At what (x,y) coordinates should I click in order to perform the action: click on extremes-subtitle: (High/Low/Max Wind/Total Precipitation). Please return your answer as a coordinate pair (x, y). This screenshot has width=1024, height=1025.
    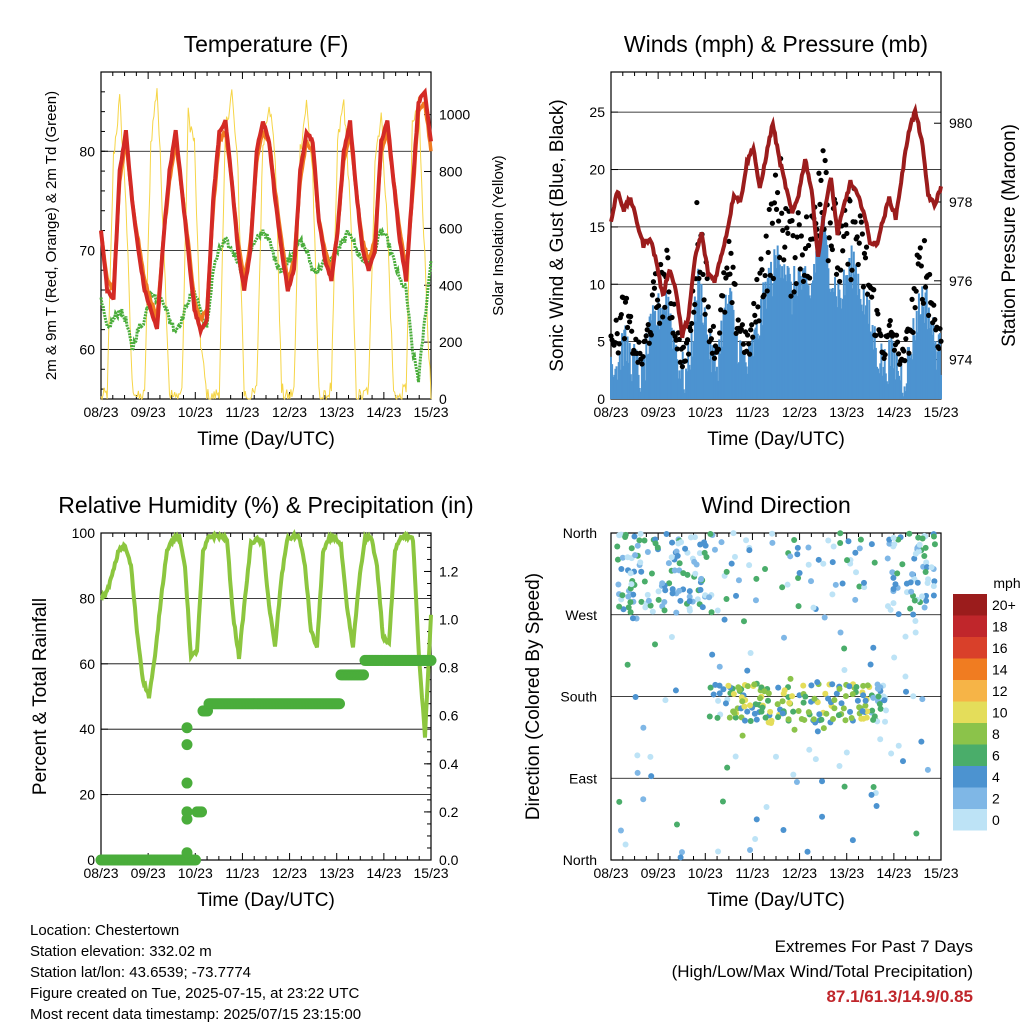
    Looking at the image, I should click on (822, 971).